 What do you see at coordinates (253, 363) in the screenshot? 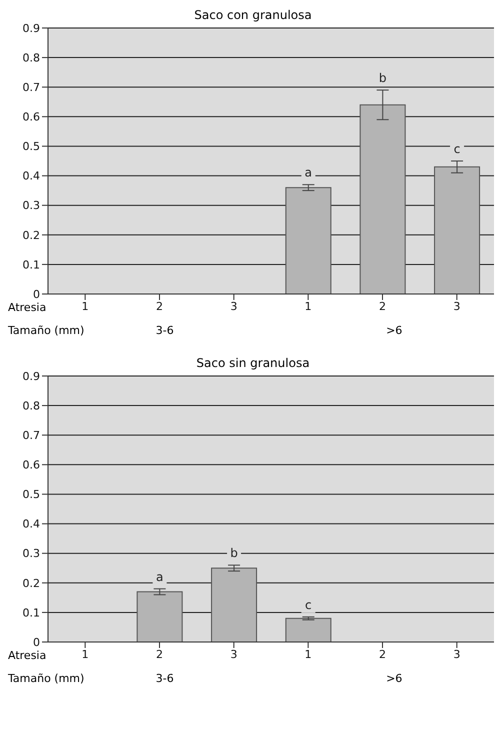
I see `chart-title: Saco sin granulosa` at bounding box center [253, 363].